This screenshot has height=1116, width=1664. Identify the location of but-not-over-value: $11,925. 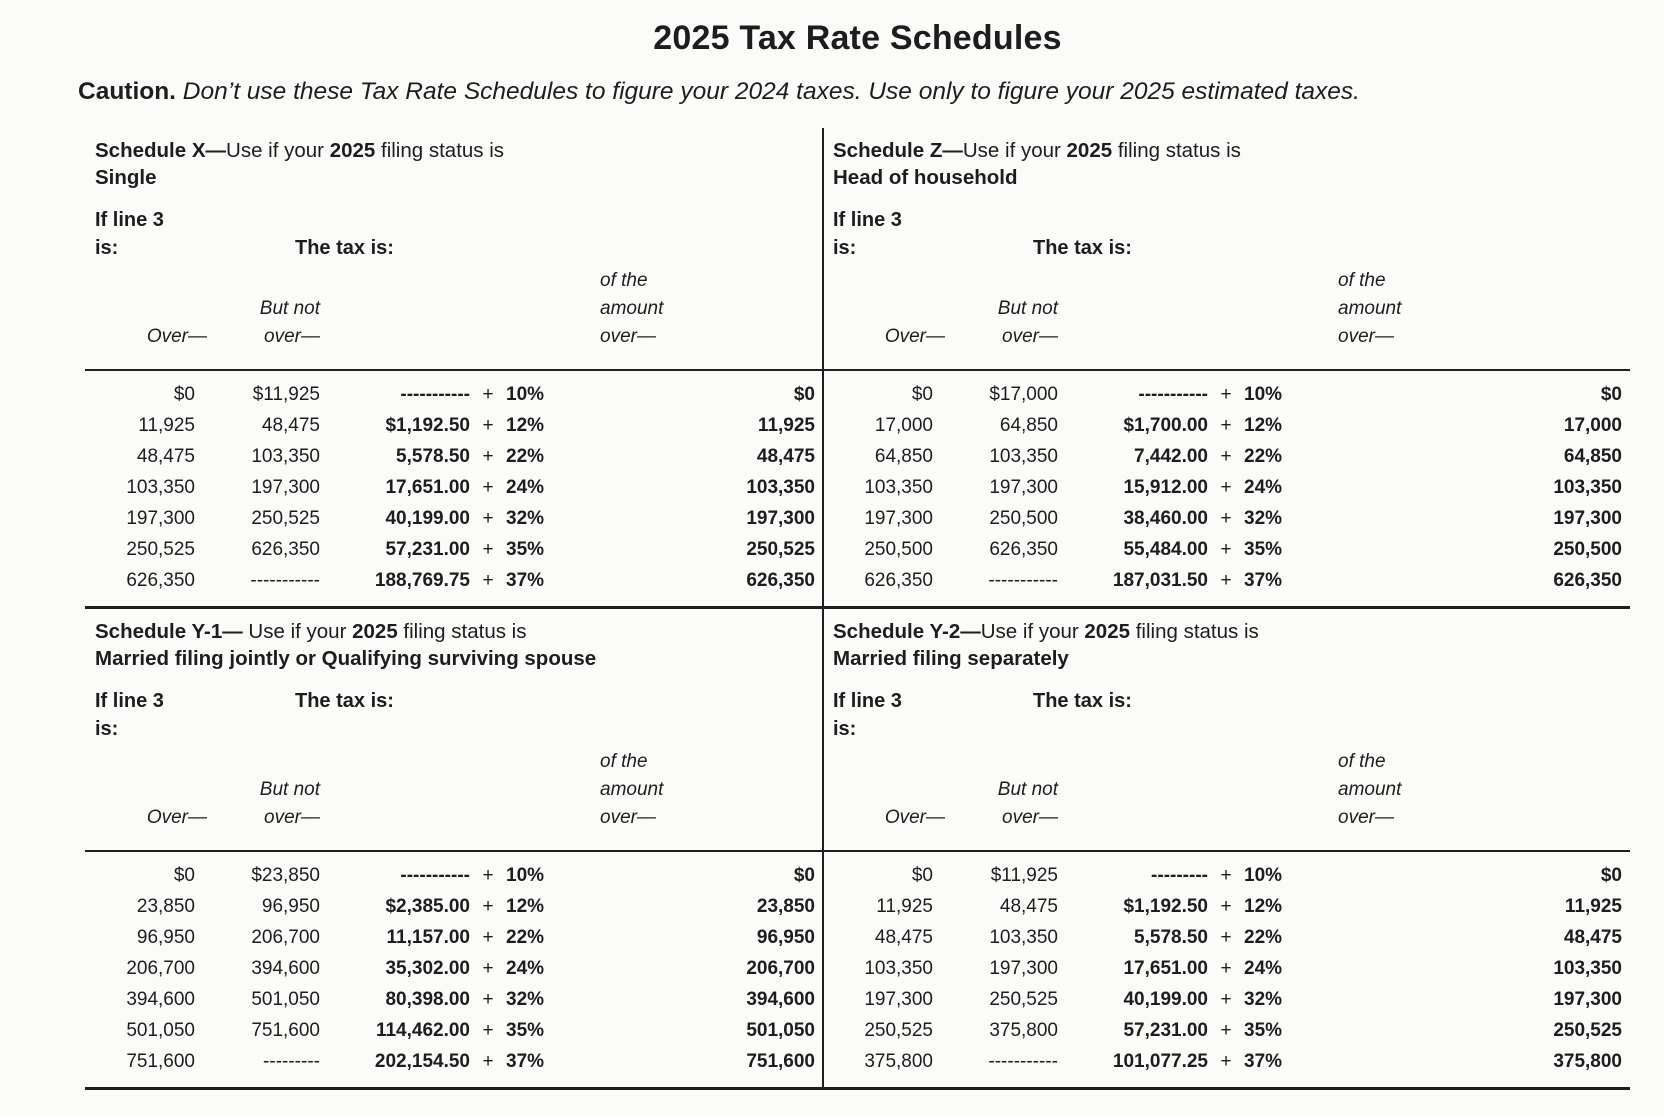
(286, 394).